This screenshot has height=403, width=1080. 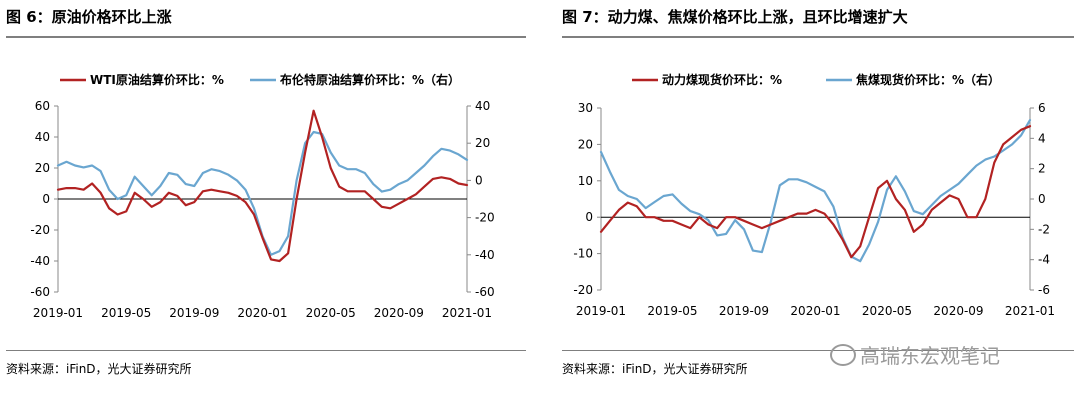 What do you see at coordinates (40, 261) in the screenshot?
I see `y-tick-label-left: -40` at bounding box center [40, 261].